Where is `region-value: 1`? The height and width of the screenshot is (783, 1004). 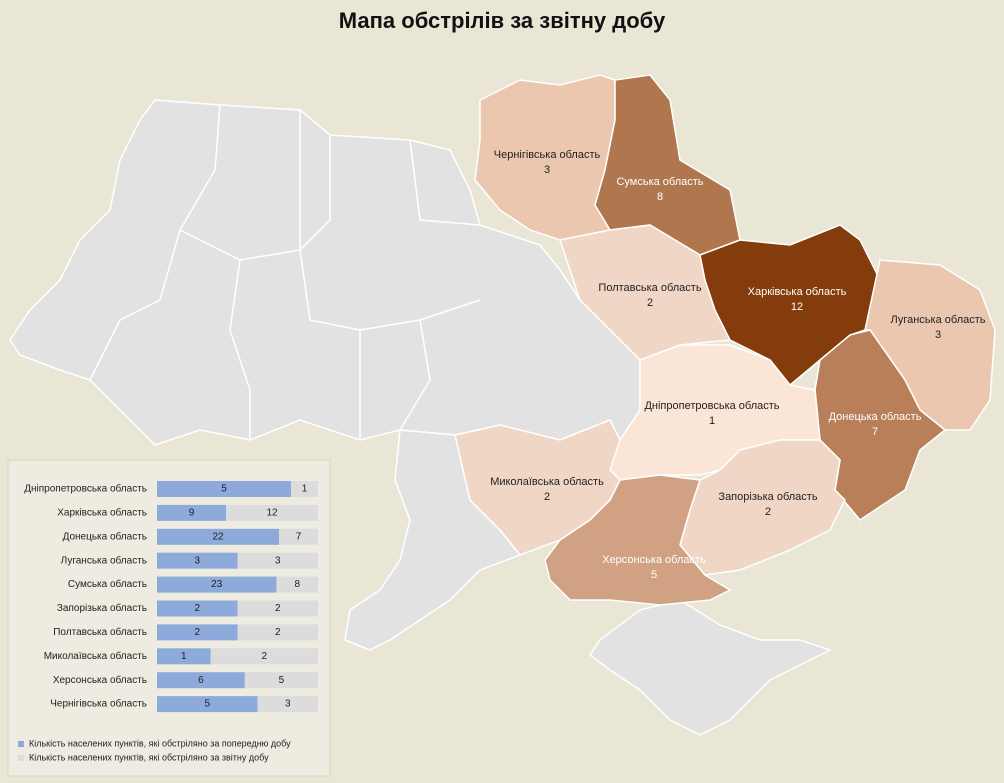
region-value: 1 is located at coordinates (712, 421).